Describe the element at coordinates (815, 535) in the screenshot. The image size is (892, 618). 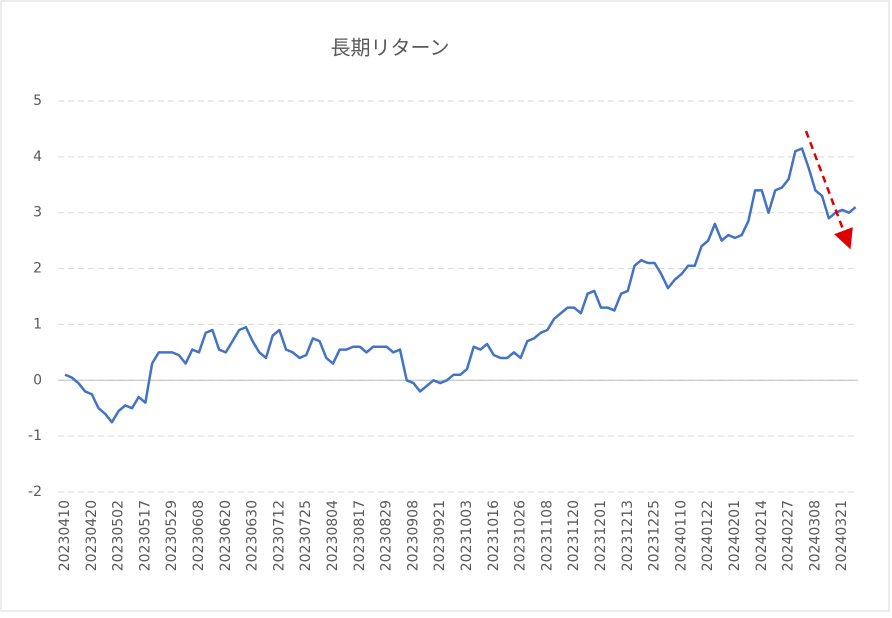
I see `x-tick-label: 20240308` at that location.